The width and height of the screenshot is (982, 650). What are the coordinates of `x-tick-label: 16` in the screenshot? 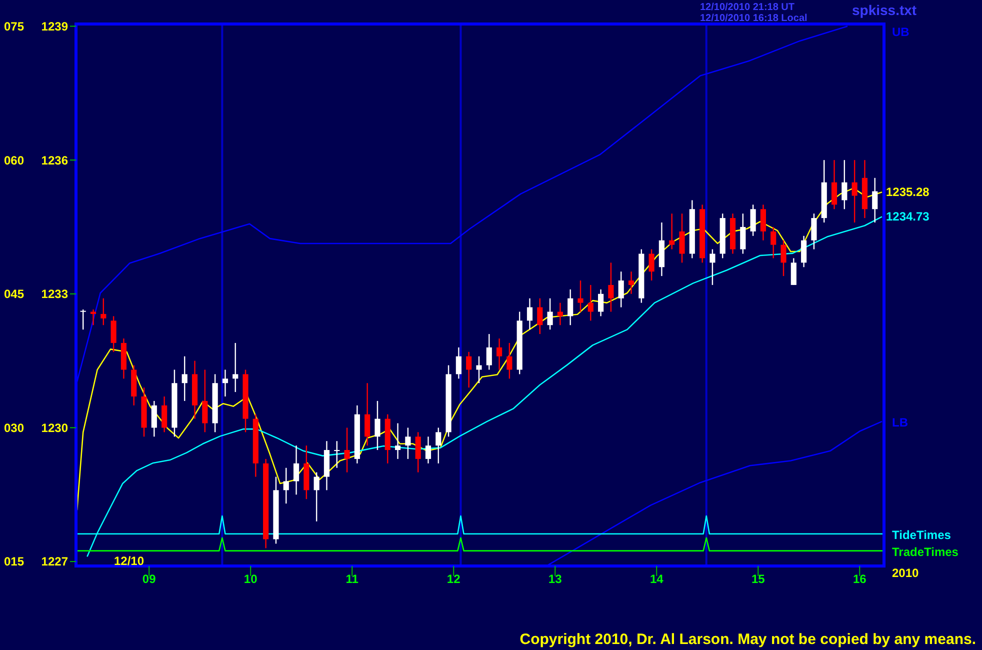 It's located at (859, 579).